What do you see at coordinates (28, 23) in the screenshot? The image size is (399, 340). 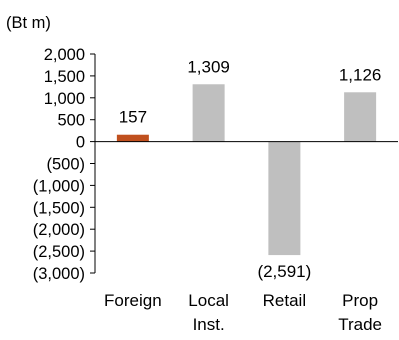 I see `unit-label: (Bt m)` at bounding box center [28, 23].